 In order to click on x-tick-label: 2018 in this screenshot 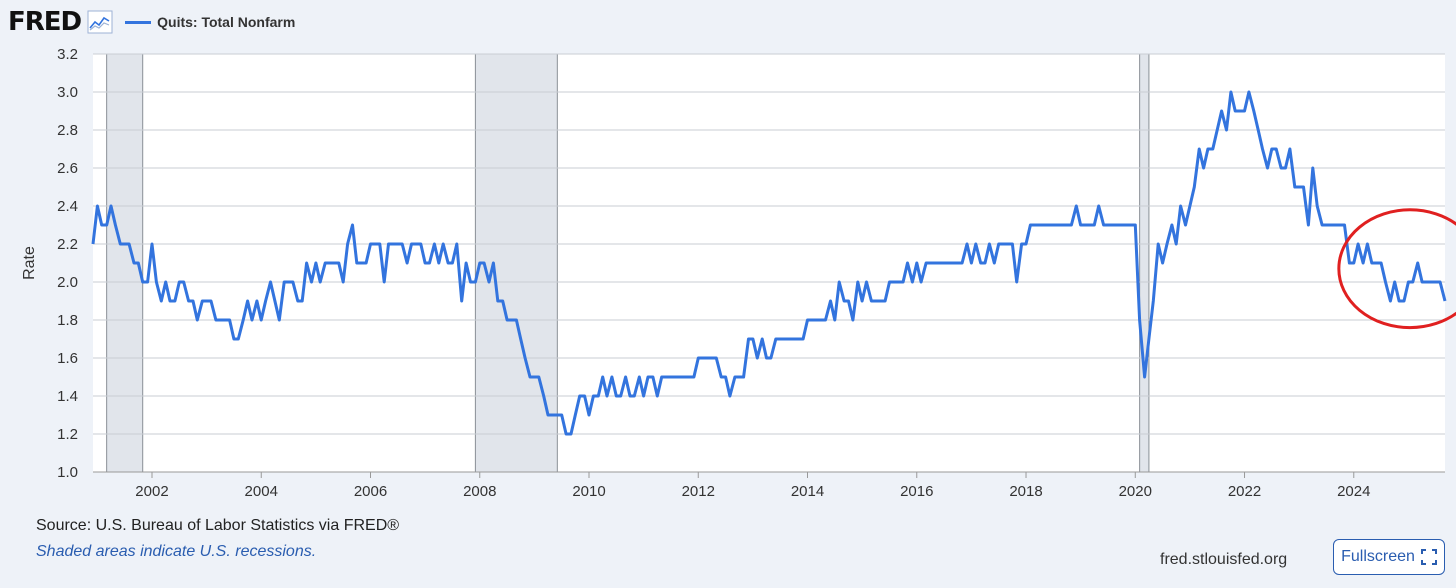, I will do `click(1025, 491)`.